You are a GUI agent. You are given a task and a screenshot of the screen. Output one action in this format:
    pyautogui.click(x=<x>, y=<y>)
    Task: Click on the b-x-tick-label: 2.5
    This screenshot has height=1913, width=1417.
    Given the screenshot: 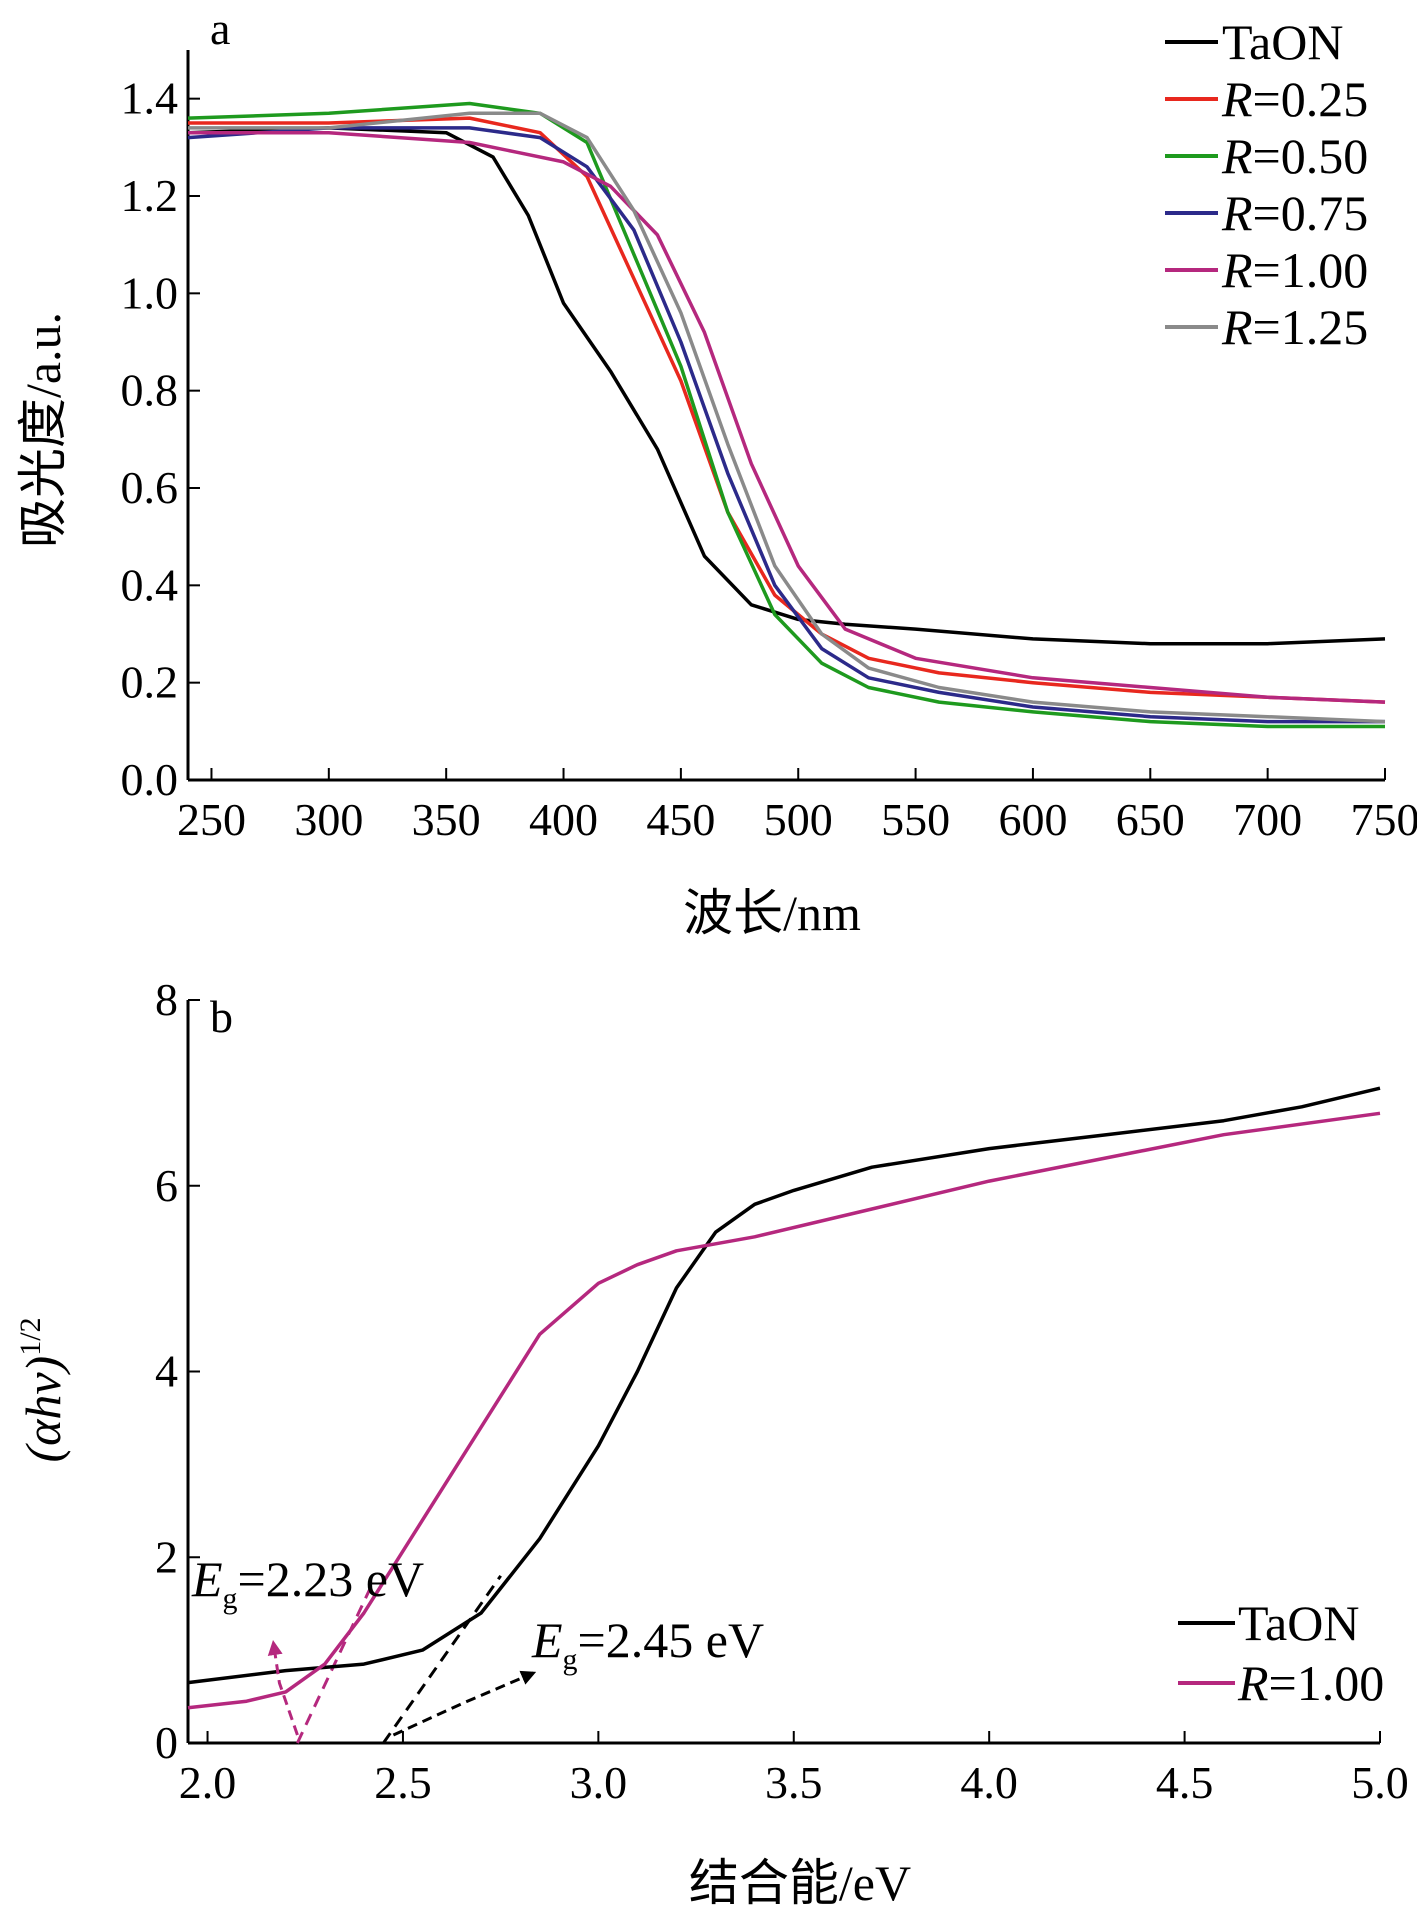 What is the action you would take?
    pyautogui.click(x=403, y=1782)
    